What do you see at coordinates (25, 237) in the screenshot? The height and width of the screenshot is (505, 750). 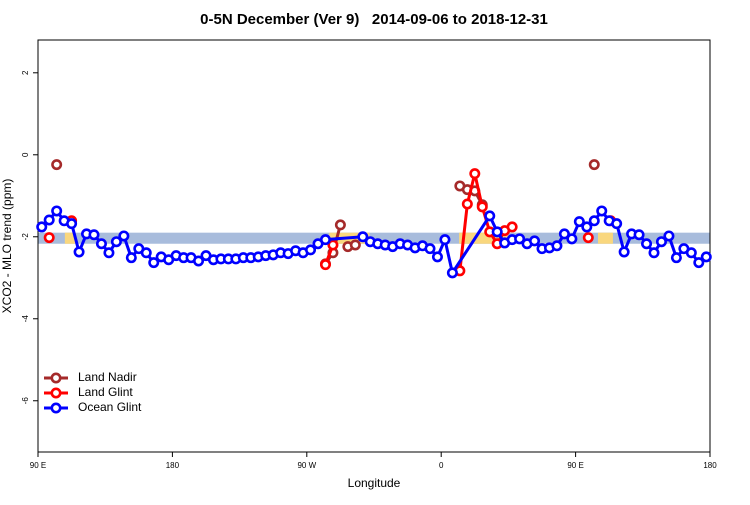 I see `y-tick-label: -2` at bounding box center [25, 237].